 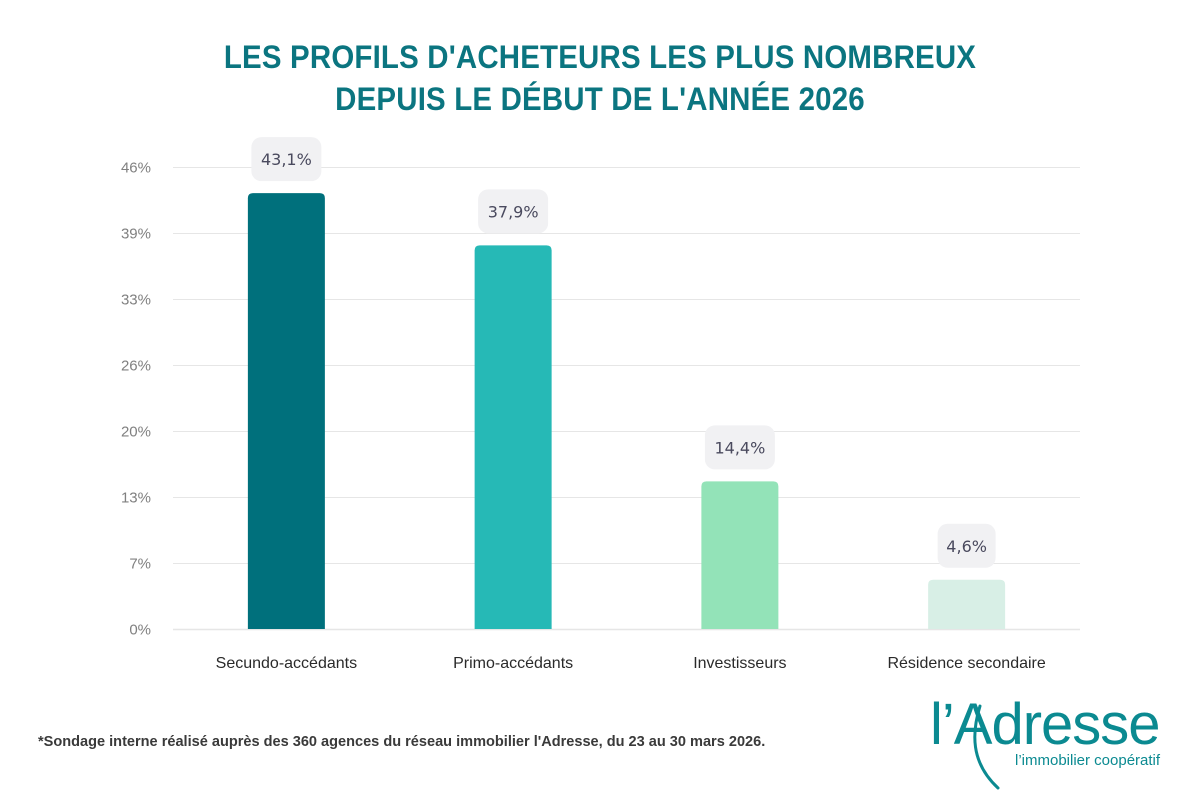 What do you see at coordinates (136, 432) in the screenshot?
I see `y-tick-label: 20%` at bounding box center [136, 432].